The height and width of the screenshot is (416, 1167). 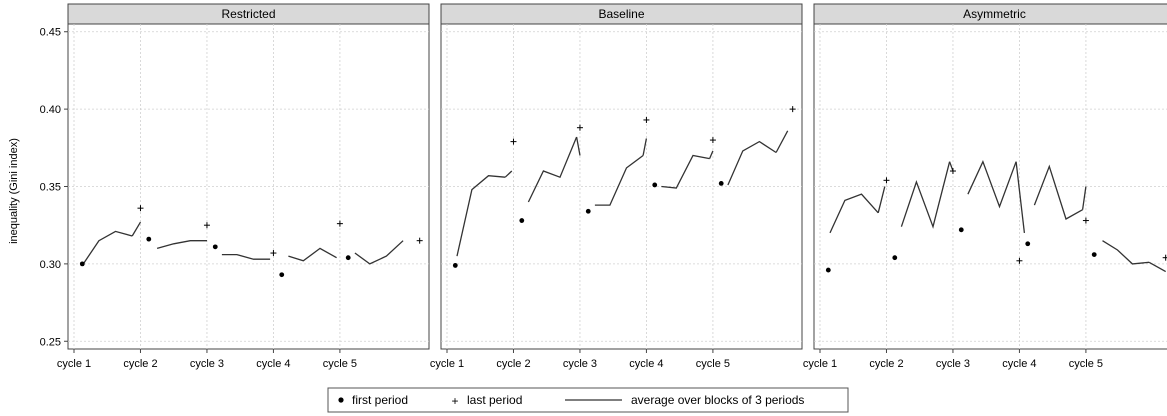 I want to click on legend-last-period-marker: +, so click(x=454, y=401).